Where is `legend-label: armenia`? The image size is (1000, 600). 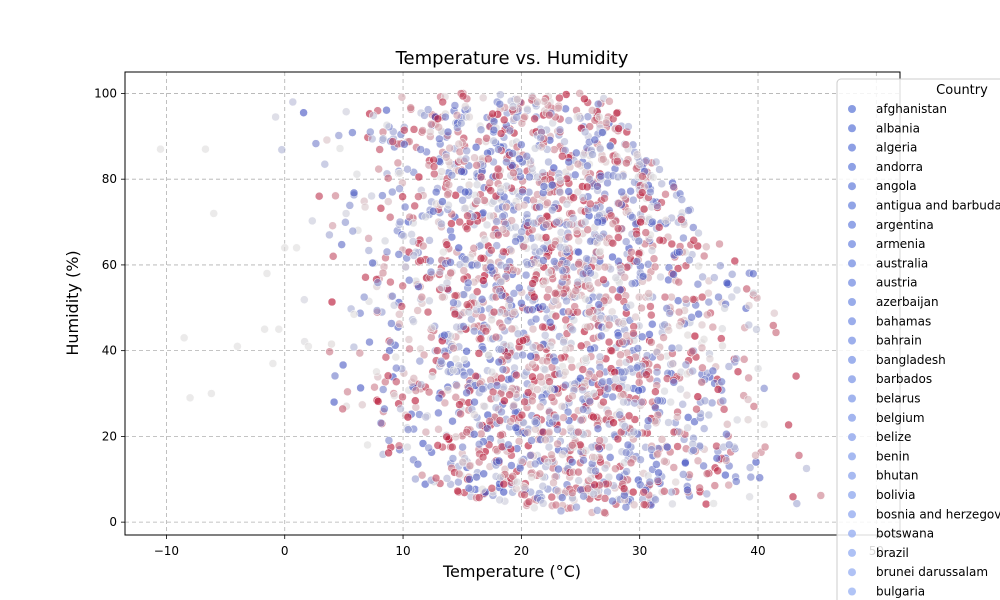 legend-label: armenia is located at coordinates (900, 244).